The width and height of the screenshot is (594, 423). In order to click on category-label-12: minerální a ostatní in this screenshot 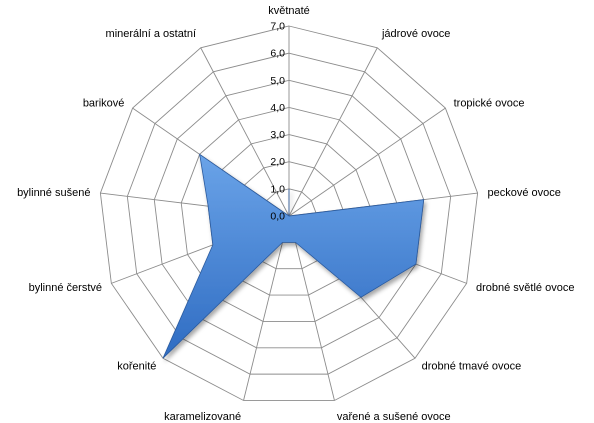, I will do `click(151, 34)`.